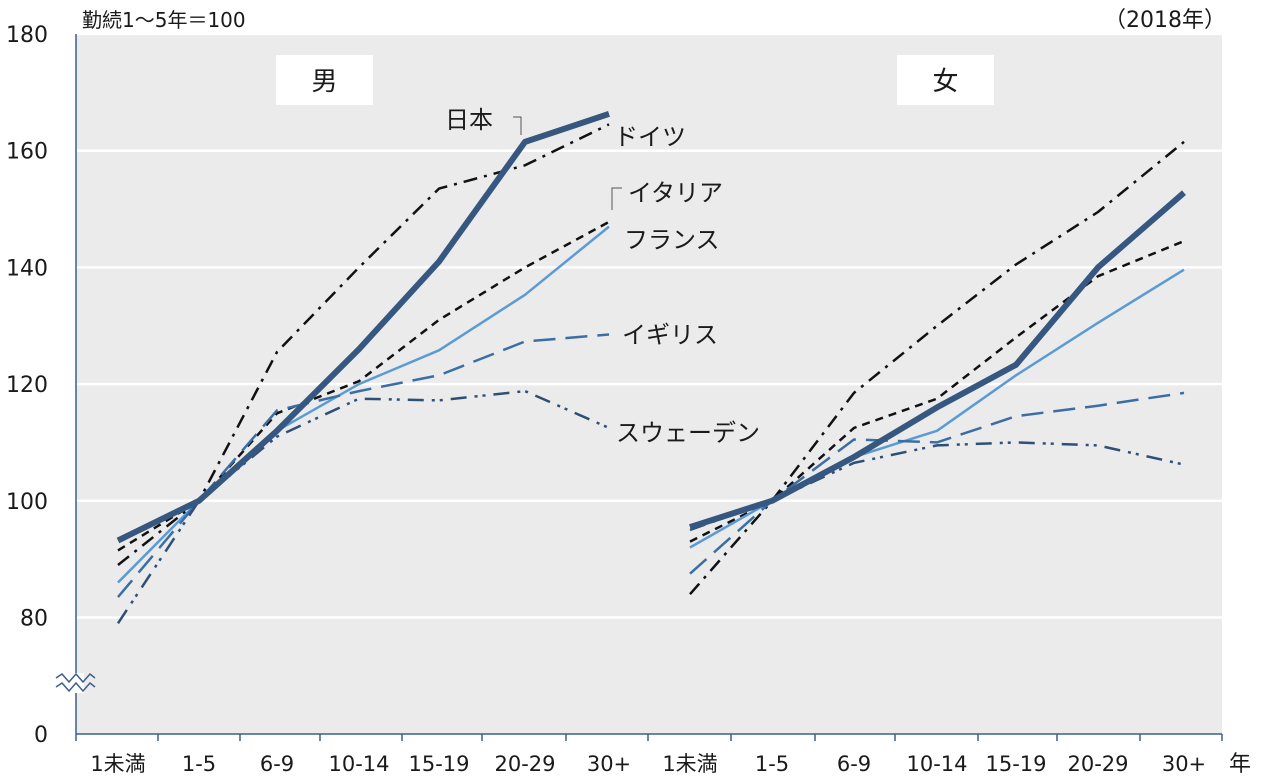 This screenshot has height=780, width=1261. Describe the element at coordinates (27, 385) in the screenshot. I see `y-tick-label: 120` at that location.